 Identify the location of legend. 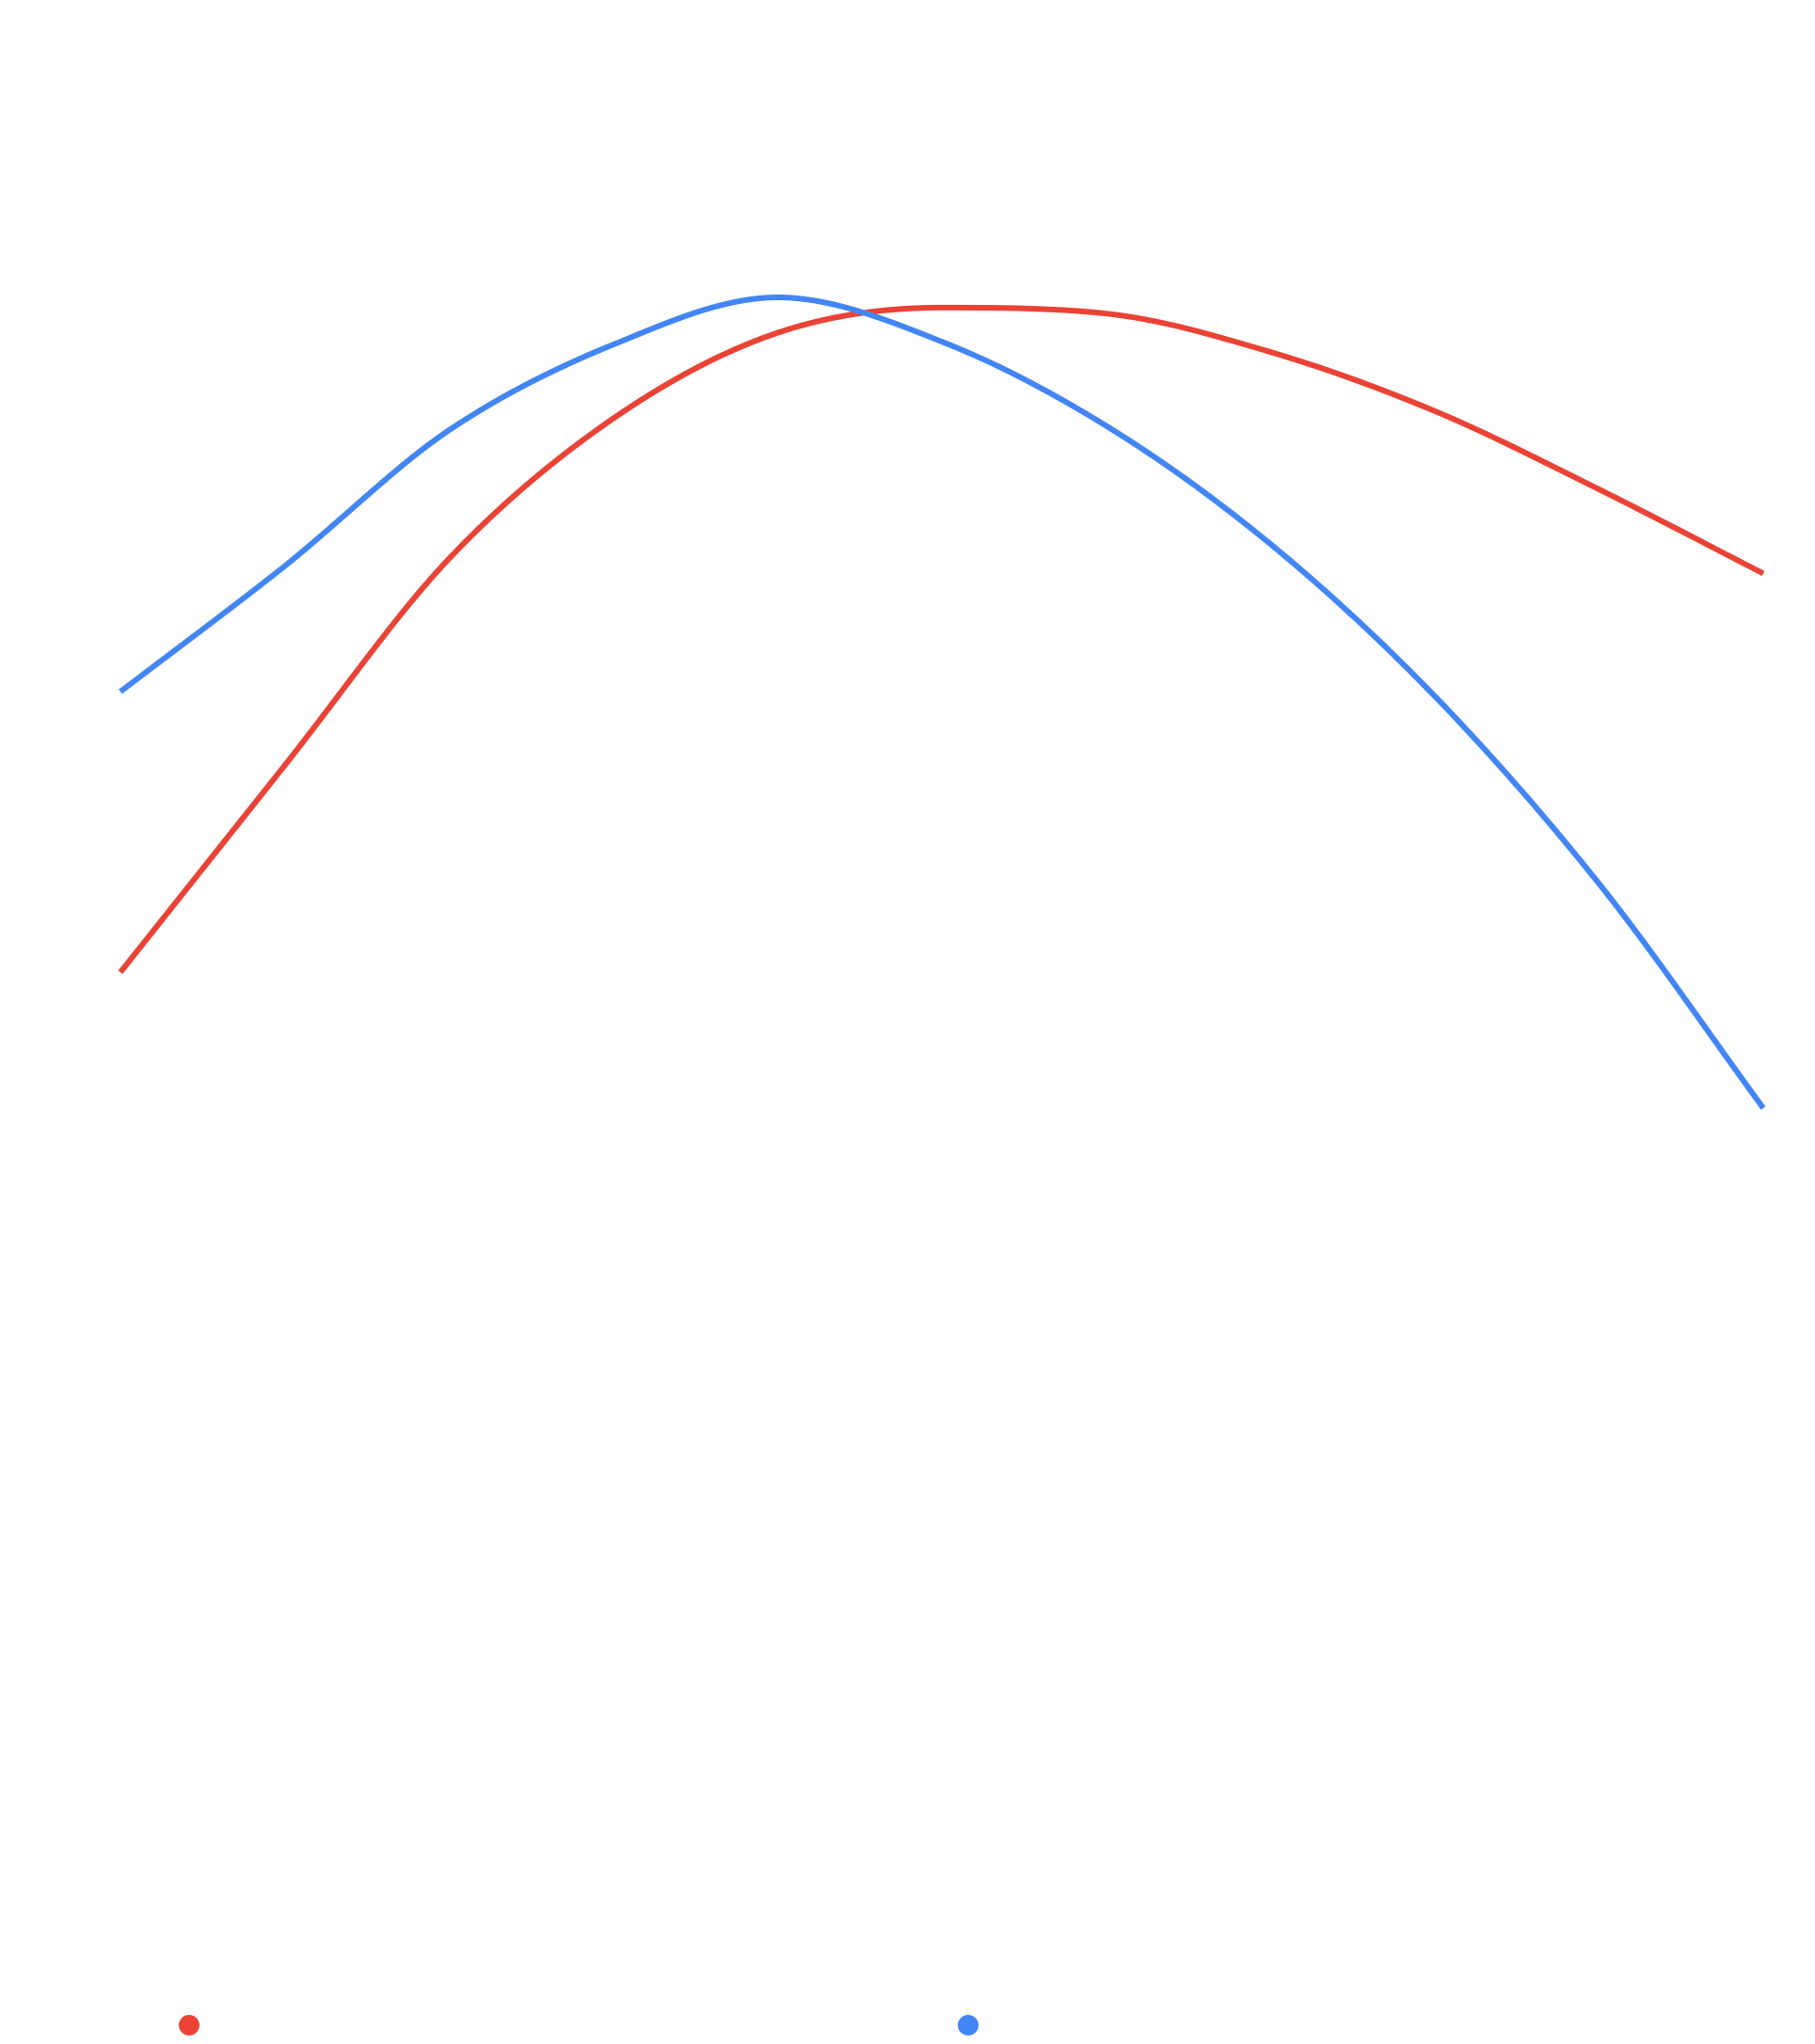
(579, 2026).